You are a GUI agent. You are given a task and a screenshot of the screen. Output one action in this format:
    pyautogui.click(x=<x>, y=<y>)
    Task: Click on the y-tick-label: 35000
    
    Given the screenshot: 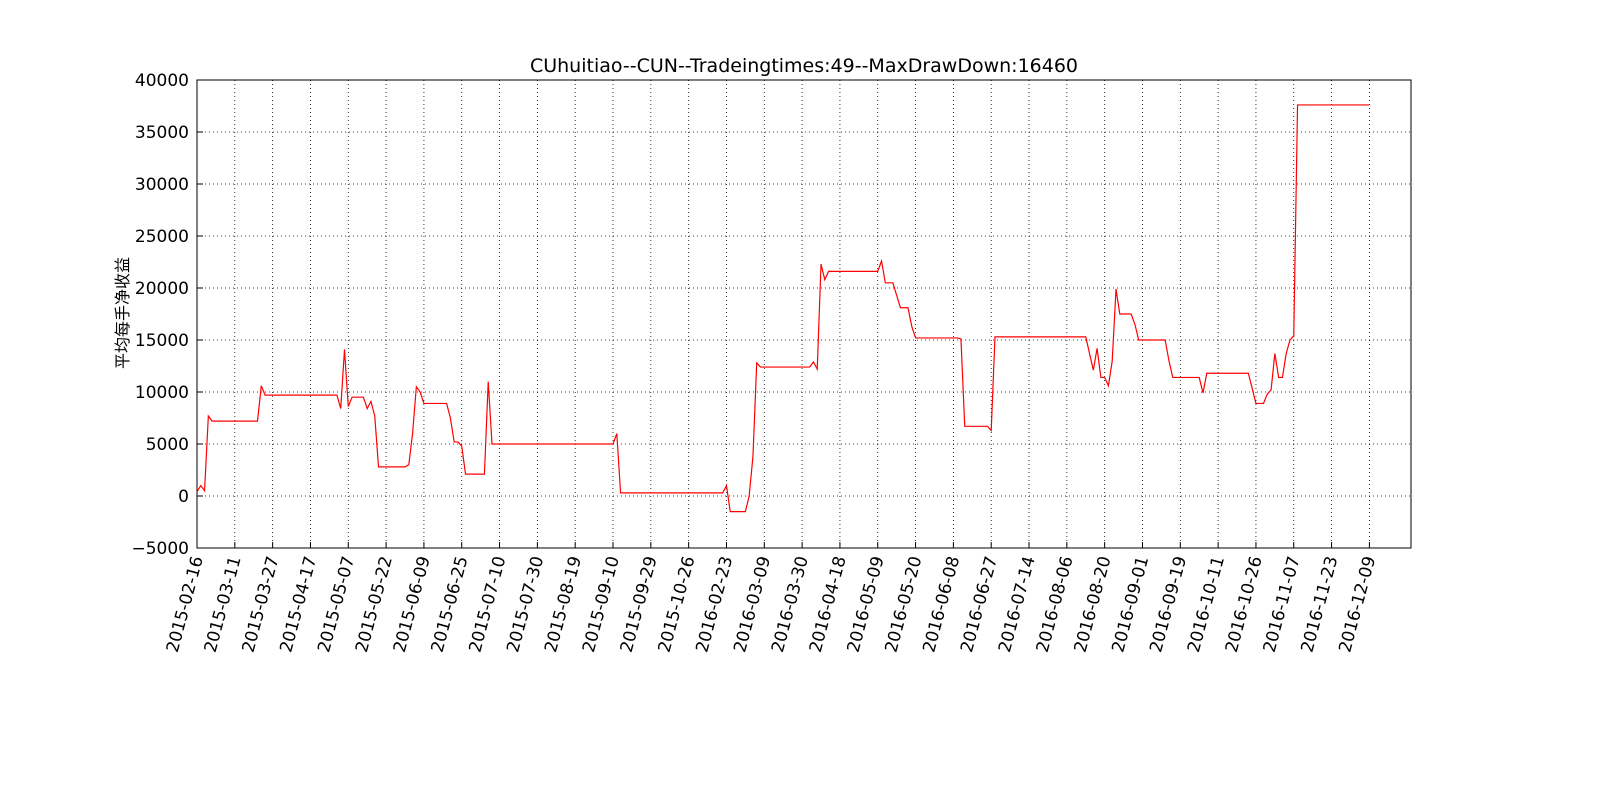 What is the action you would take?
    pyautogui.click(x=162, y=133)
    